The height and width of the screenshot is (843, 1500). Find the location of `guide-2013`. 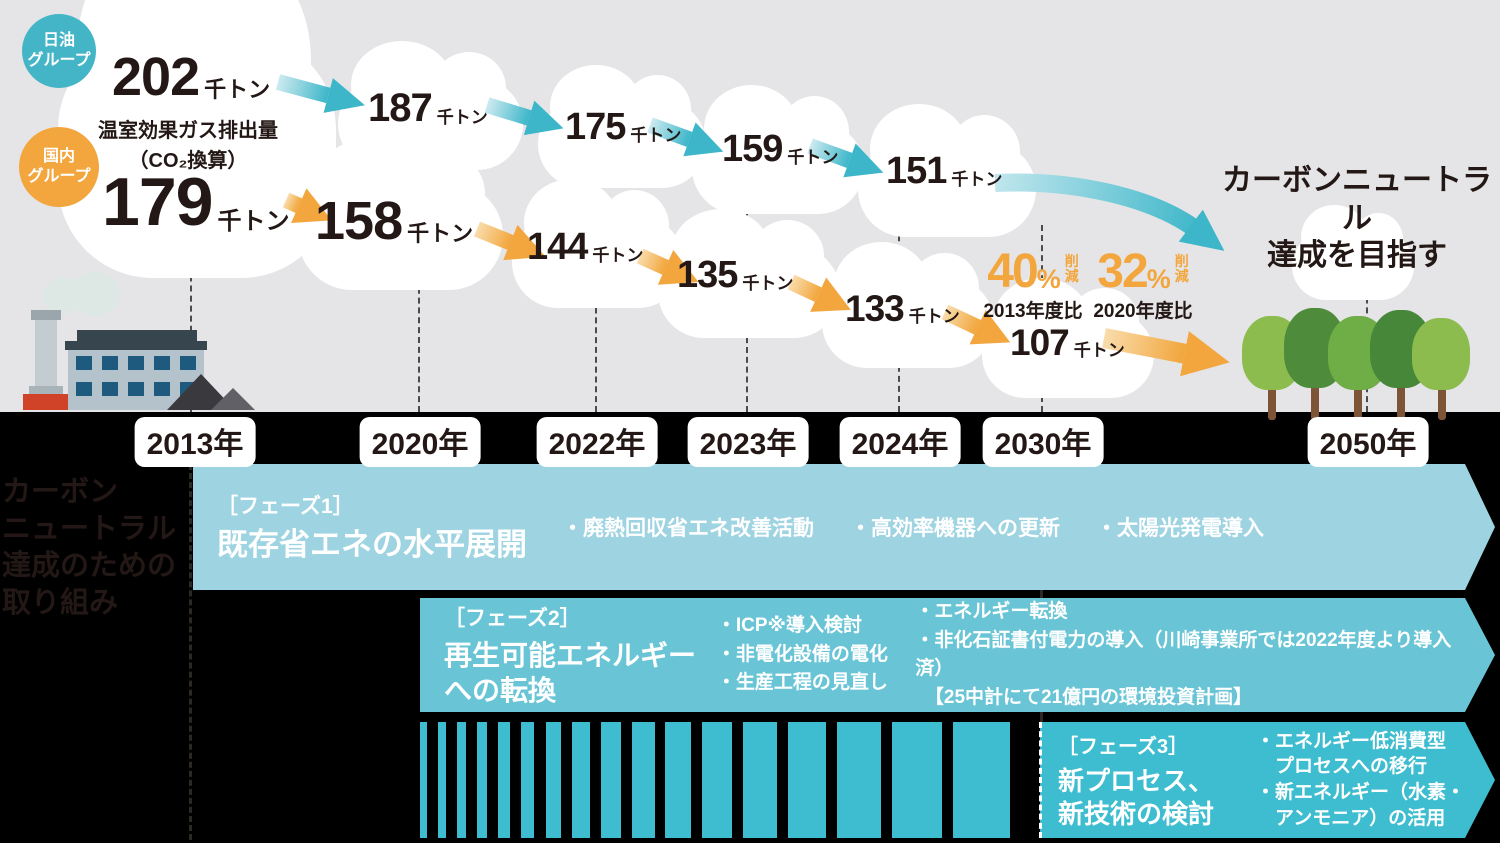

guide-2013 is located at coordinates (191, 278).